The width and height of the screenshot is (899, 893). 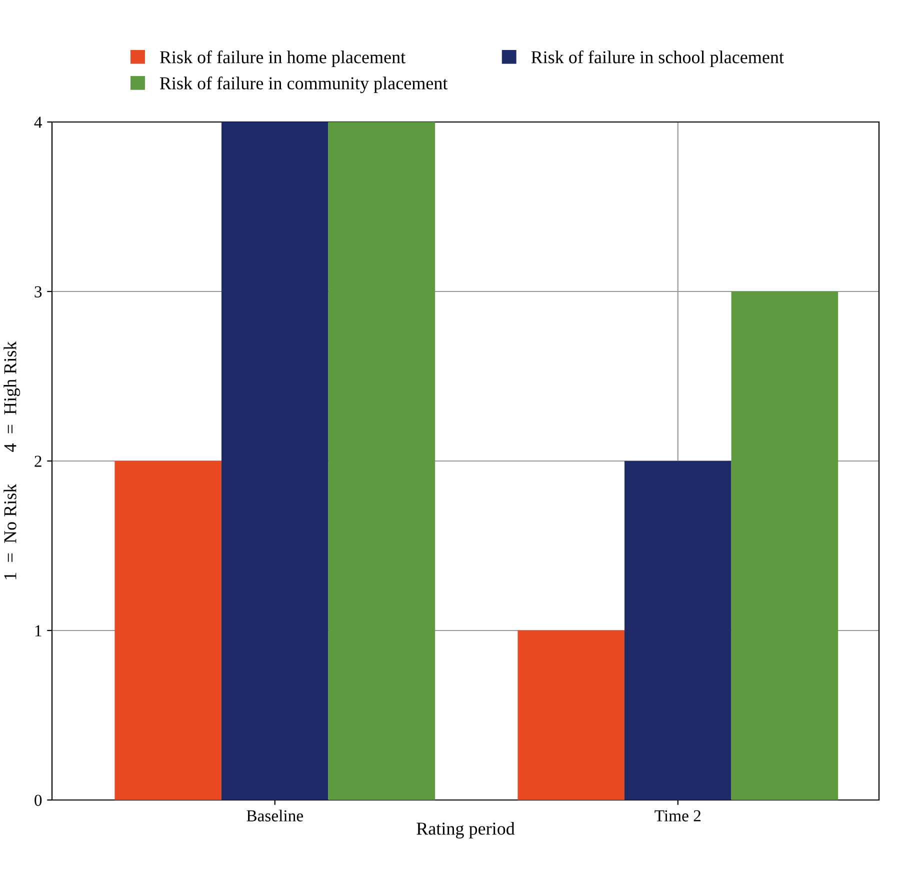 I want to click on y-tick-label: 3, so click(x=38, y=292).